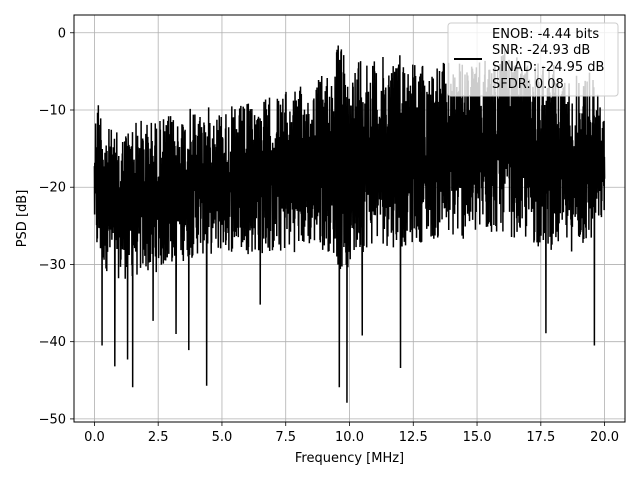 The image size is (640, 480). What do you see at coordinates (541, 50) in the screenshot?
I see `legend-entry-snr: SNR: -24.93 dB` at bounding box center [541, 50].